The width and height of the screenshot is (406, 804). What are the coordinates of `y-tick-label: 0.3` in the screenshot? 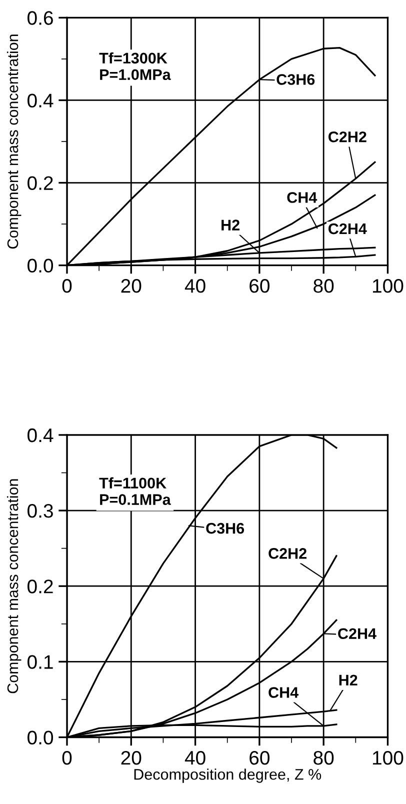 It's located at (40, 511).